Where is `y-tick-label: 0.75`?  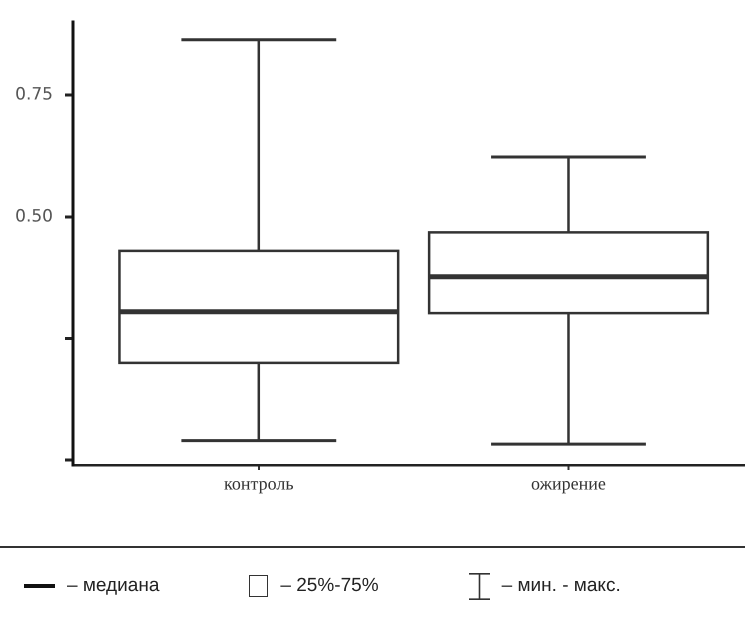
y-tick-label: 0.75 is located at coordinates (34, 94).